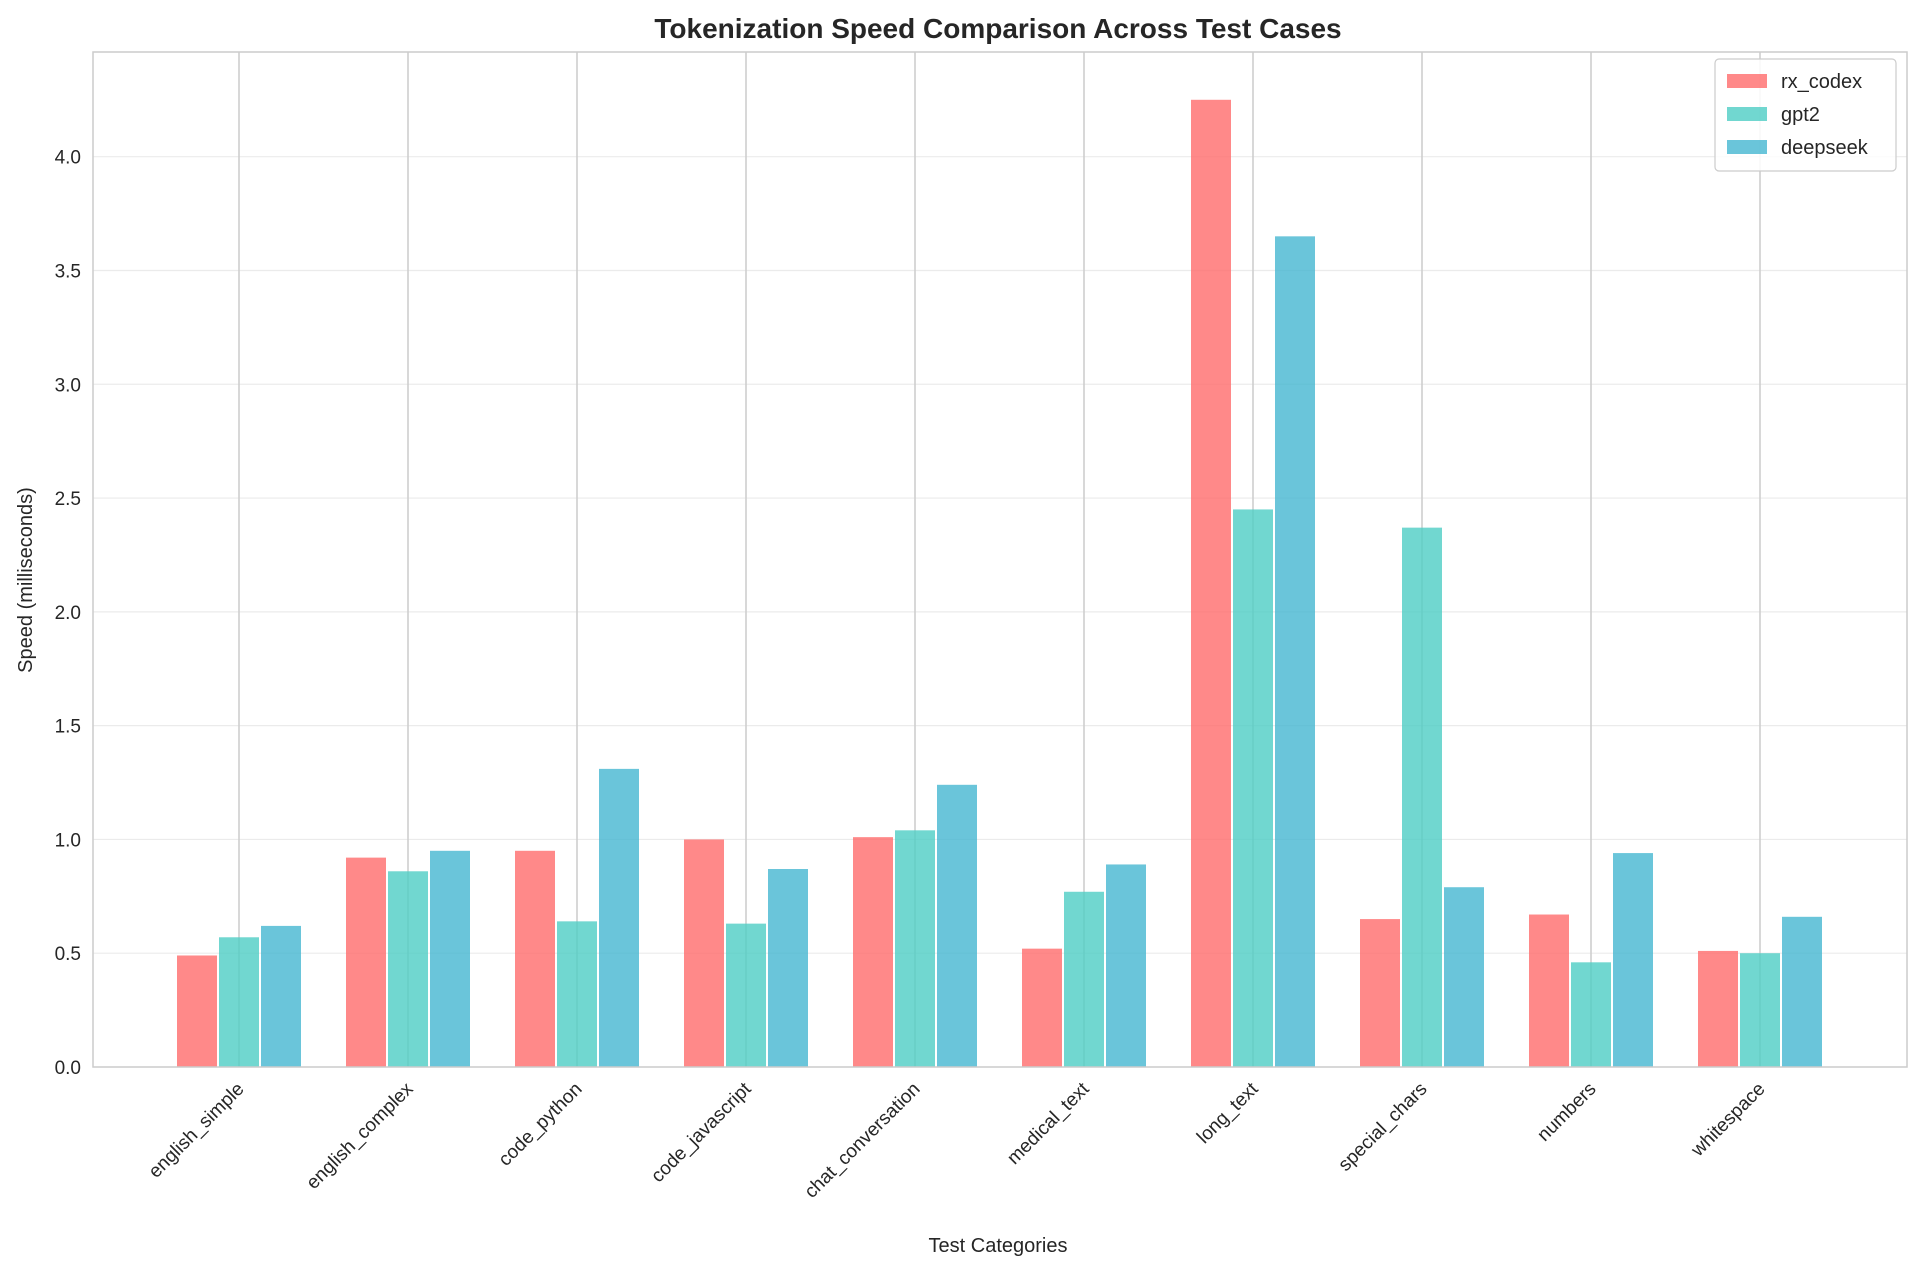 Image resolution: width=1920 pixels, height=1272 pixels. What do you see at coordinates (1549, 990) in the screenshot?
I see `bar-rx_codex-numbers` at bounding box center [1549, 990].